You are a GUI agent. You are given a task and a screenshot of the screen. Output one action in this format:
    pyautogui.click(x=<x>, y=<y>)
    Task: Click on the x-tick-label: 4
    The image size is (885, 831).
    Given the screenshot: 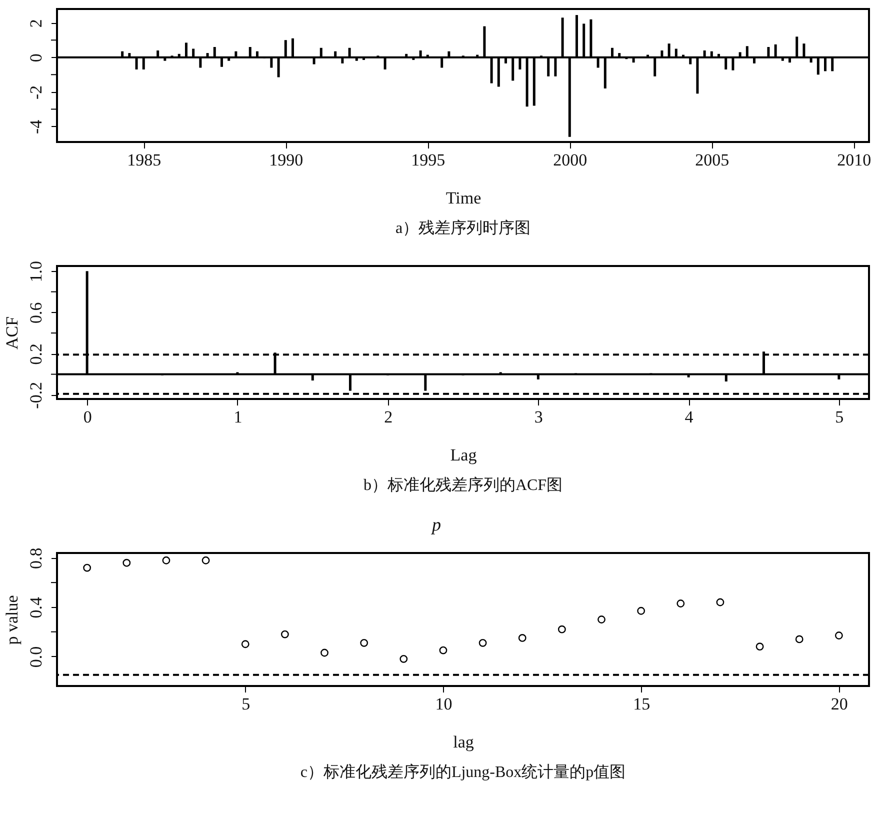 What is the action you would take?
    pyautogui.click(x=689, y=417)
    